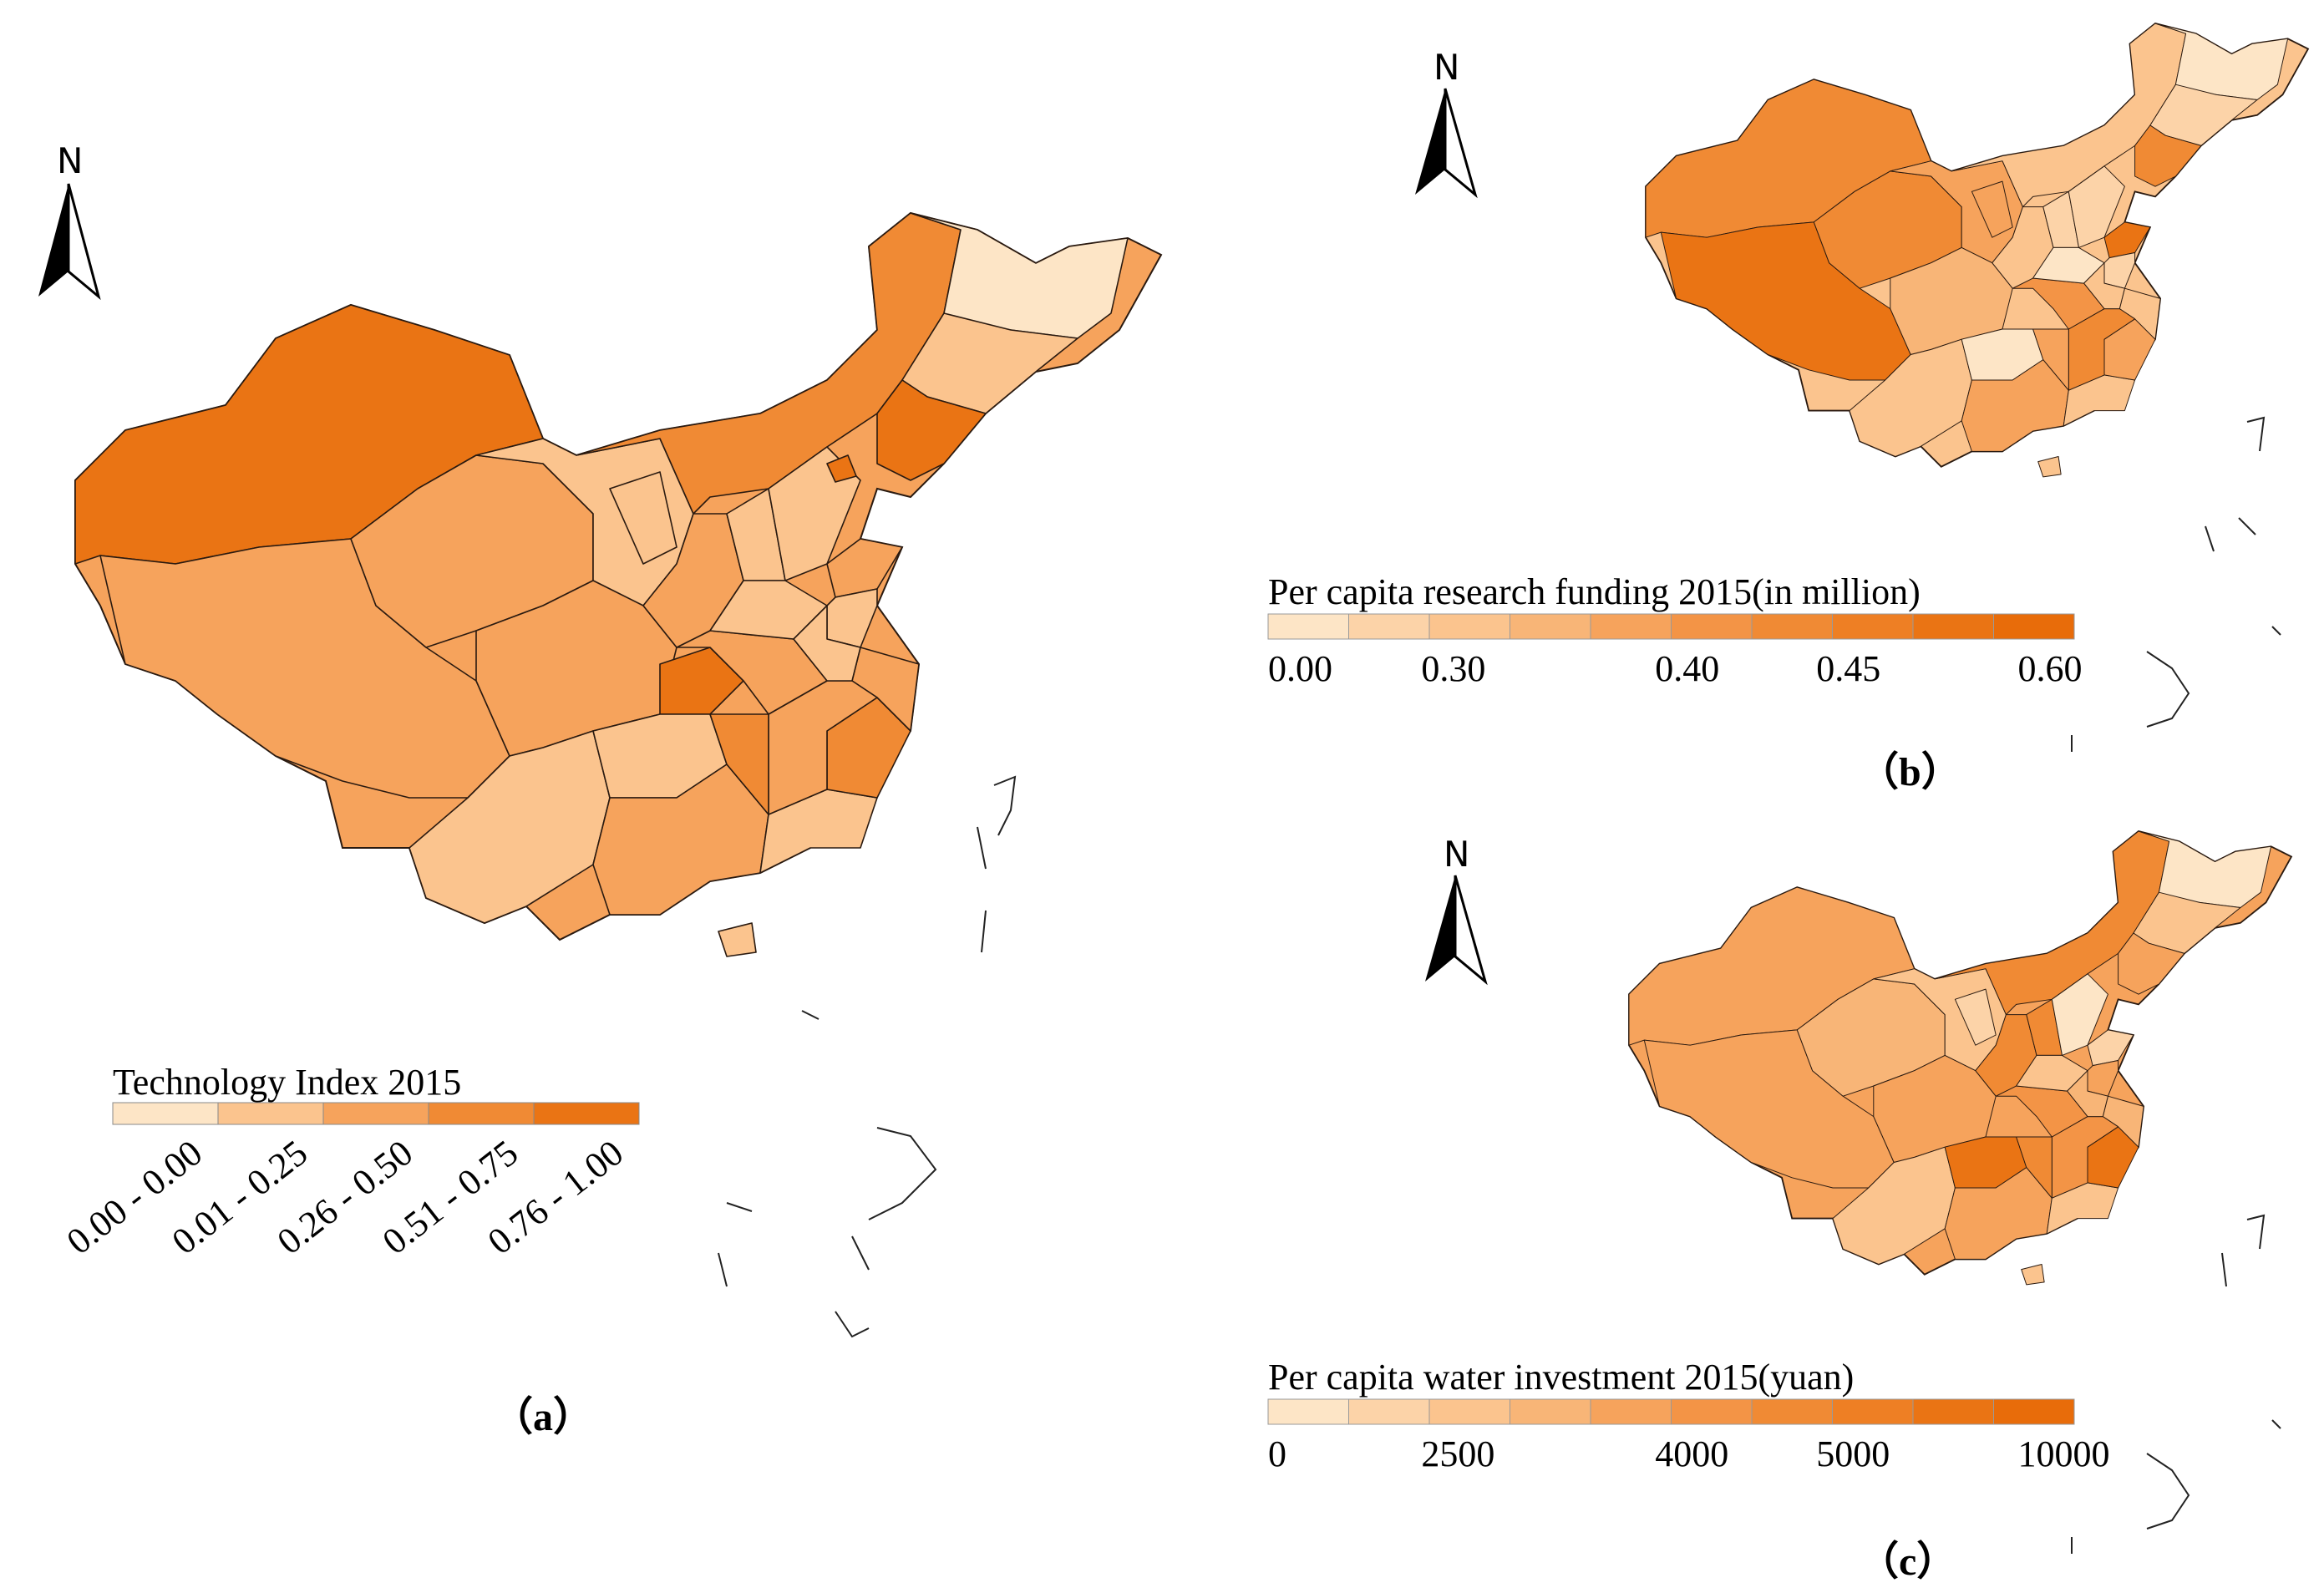 Image resolution: width=2324 pixels, height=1588 pixels. I want to click on legend-tick-label: 0, so click(1277, 1453).